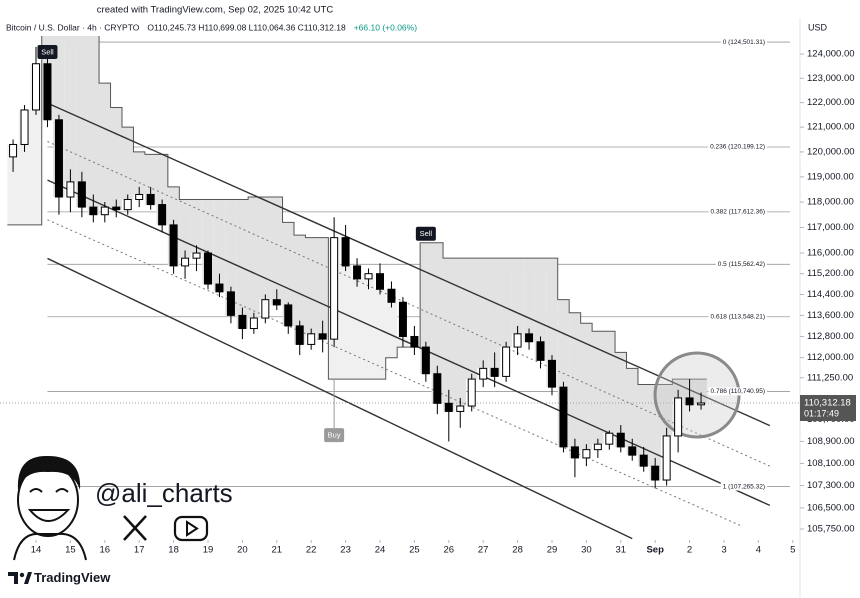 The height and width of the screenshot is (598, 860). Describe the element at coordinates (164, 493) in the screenshot. I see `handle: @ali_charts` at that location.